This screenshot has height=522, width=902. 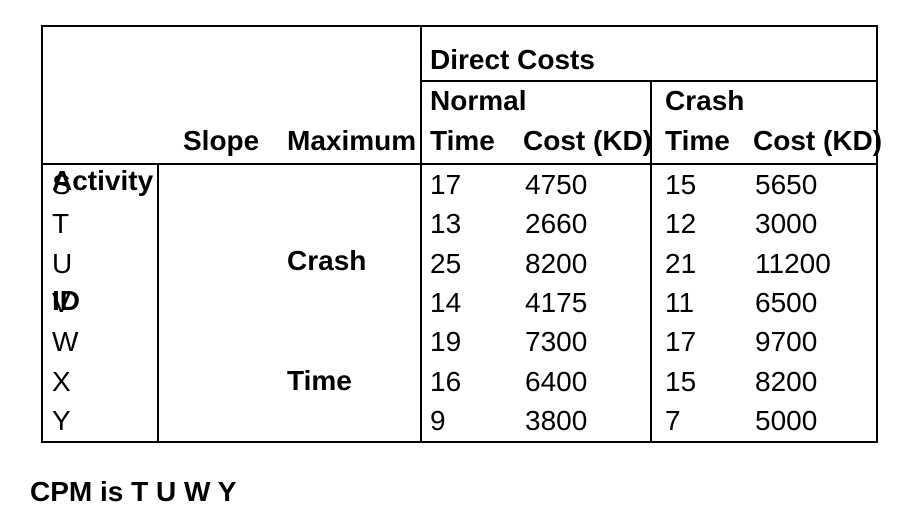 I want to click on col-group-header-crash: Crash, so click(x=705, y=100).